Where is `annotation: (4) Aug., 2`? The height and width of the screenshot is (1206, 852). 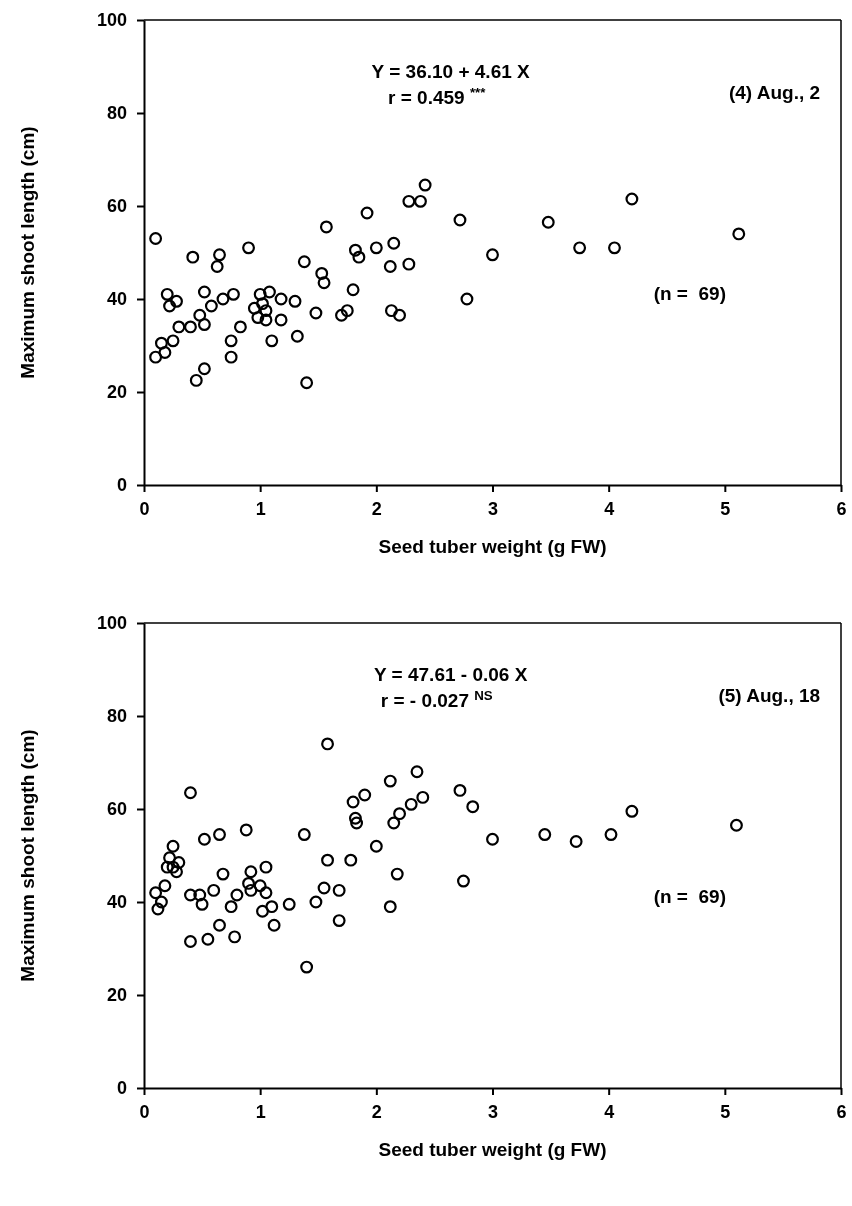
annotation: (4) Aug., 2 is located at coordinates (774, 92).